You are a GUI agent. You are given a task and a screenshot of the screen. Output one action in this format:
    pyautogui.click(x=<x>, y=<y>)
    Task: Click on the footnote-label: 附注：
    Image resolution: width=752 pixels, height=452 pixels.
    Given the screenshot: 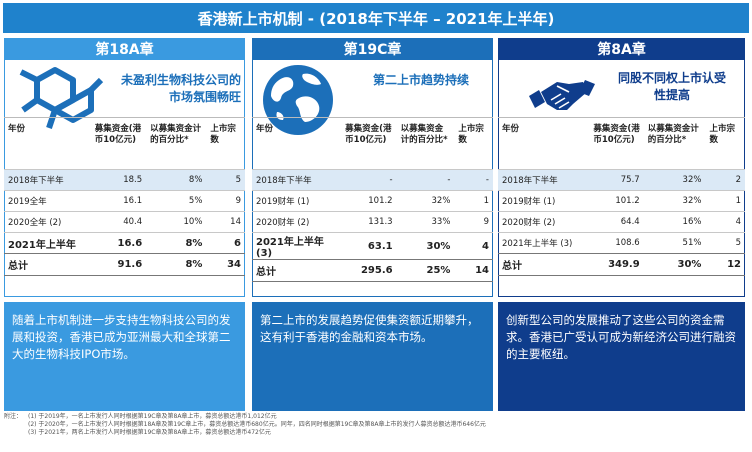 What is the action you would take?
    pyautogui.click(x=13, y=416)
    